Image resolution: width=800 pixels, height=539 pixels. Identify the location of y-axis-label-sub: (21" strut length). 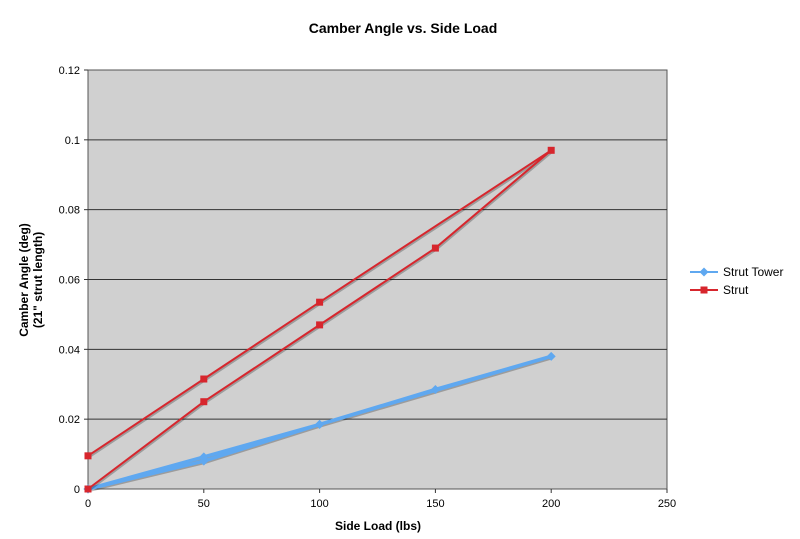
(38, 280).